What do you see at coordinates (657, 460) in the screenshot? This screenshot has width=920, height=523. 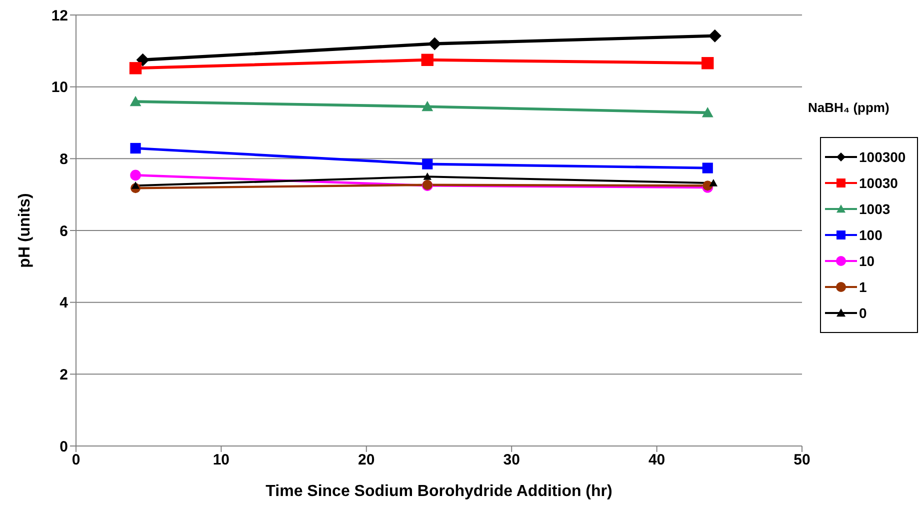 I see `x-tick-label: 40` at bounding box center [657, 460].